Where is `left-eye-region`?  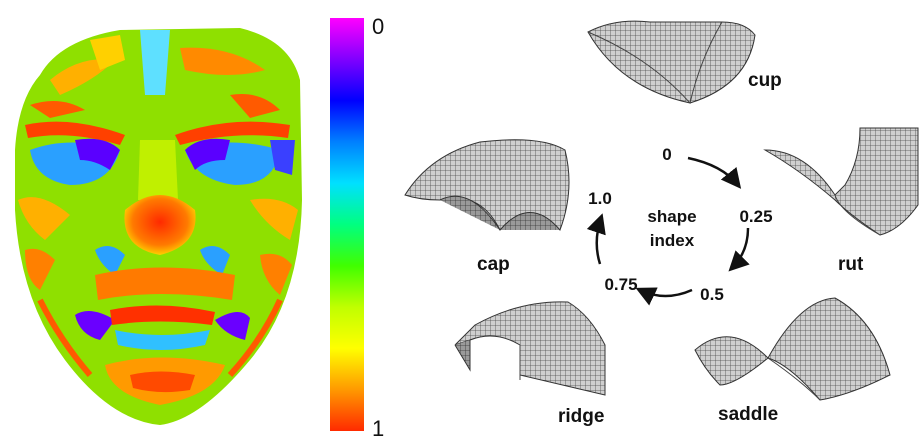
left-eye-region is located at coordinates (97, 154).